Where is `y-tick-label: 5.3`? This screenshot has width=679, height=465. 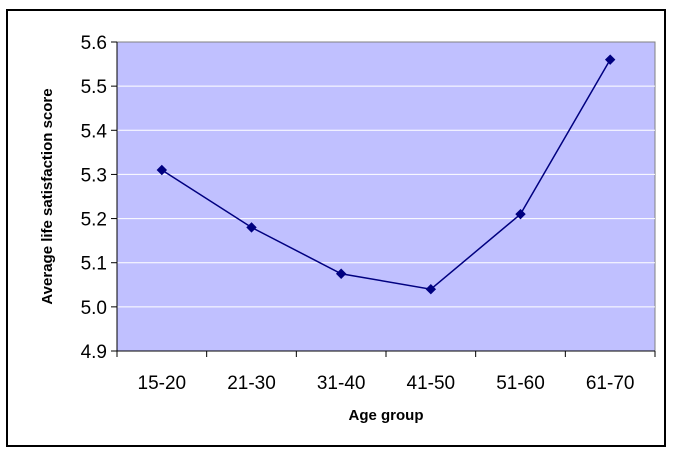
y-tick-label: 5.3 is located at coordinates (94, 175).